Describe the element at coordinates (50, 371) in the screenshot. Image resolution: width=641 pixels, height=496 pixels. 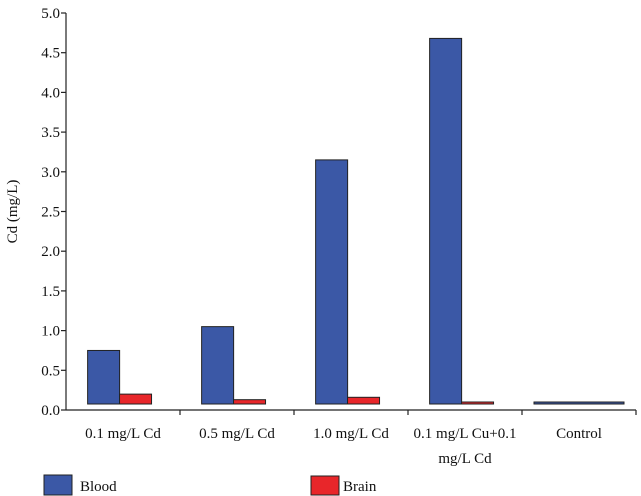
I see `y-tick-label: 0.5` at that location.